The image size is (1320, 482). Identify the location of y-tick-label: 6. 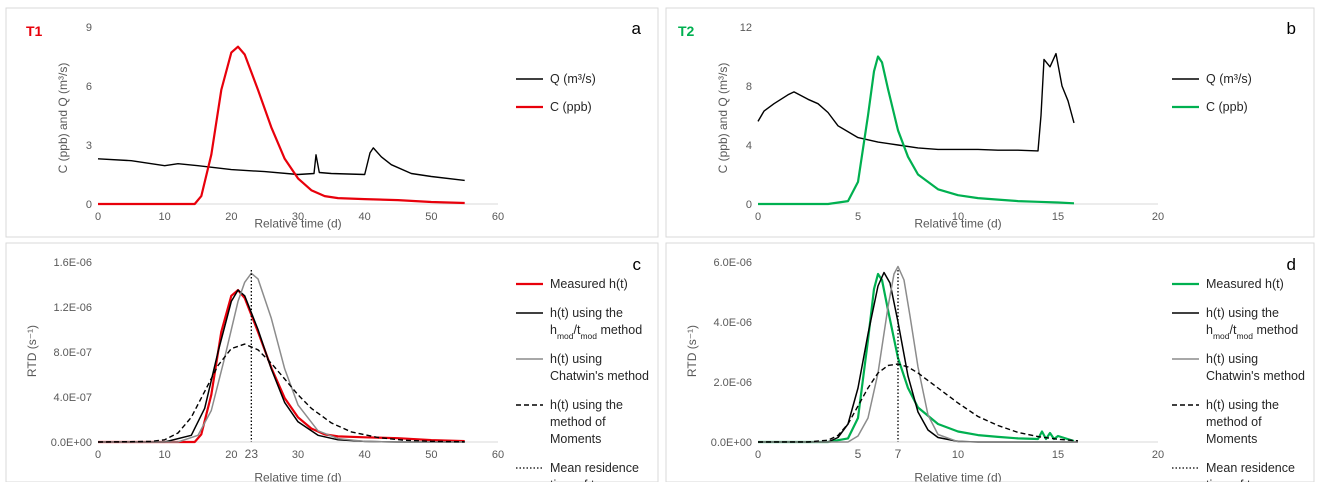
(89, 87).